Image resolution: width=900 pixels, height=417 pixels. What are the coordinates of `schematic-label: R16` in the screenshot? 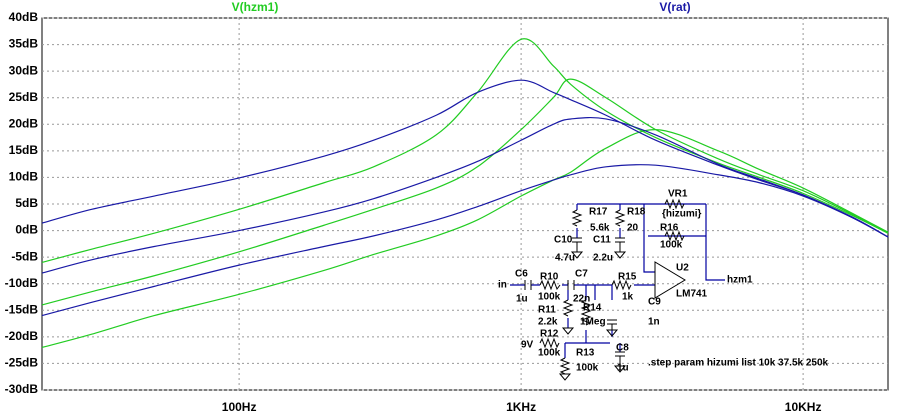 It's located at (669, 228).